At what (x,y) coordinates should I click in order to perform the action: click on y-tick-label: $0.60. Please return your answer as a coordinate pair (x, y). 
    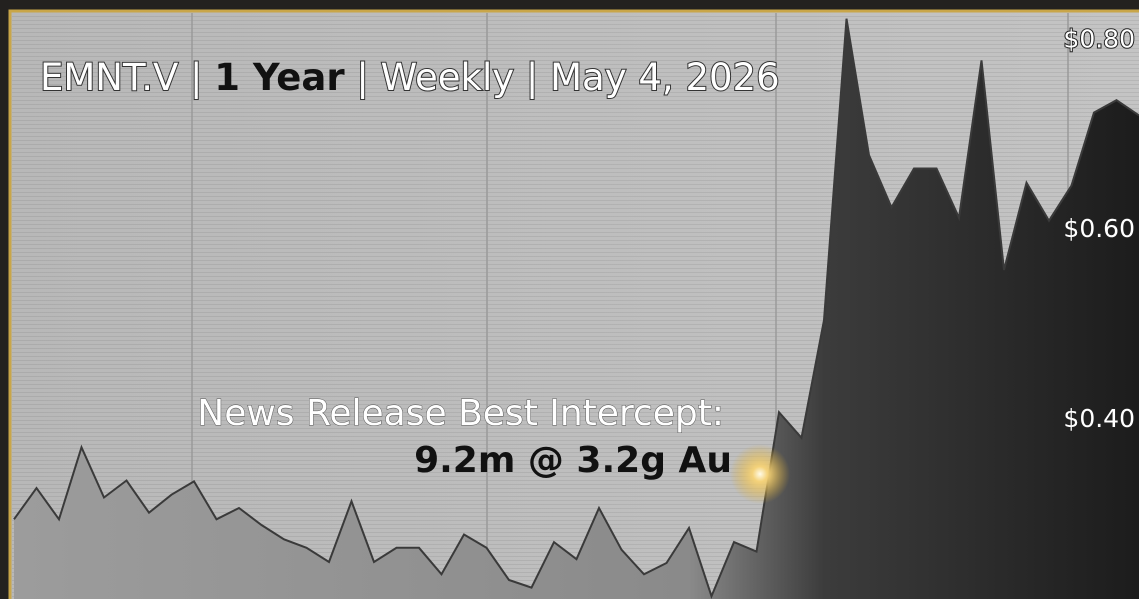
    Looking at the image, I should click on (1099, 228).